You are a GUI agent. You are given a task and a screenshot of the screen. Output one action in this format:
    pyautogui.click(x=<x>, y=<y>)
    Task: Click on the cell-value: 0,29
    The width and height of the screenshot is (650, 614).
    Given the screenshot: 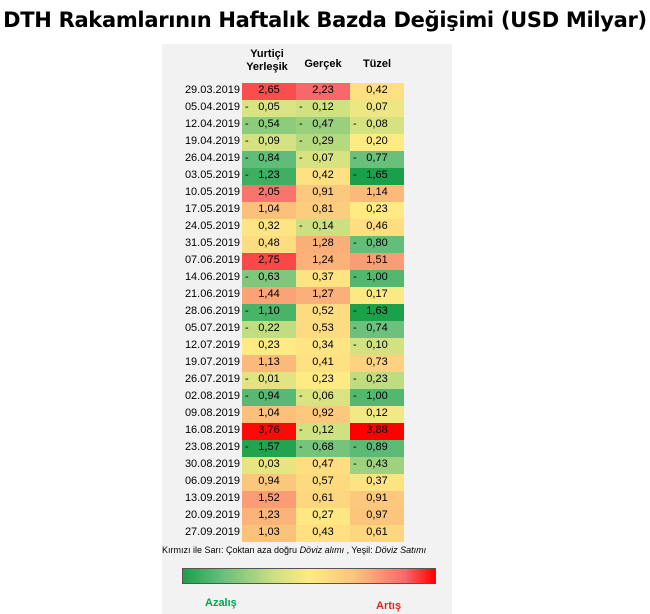 What is the action you would take?
    pyautogui.click(x=323, y=141)
    